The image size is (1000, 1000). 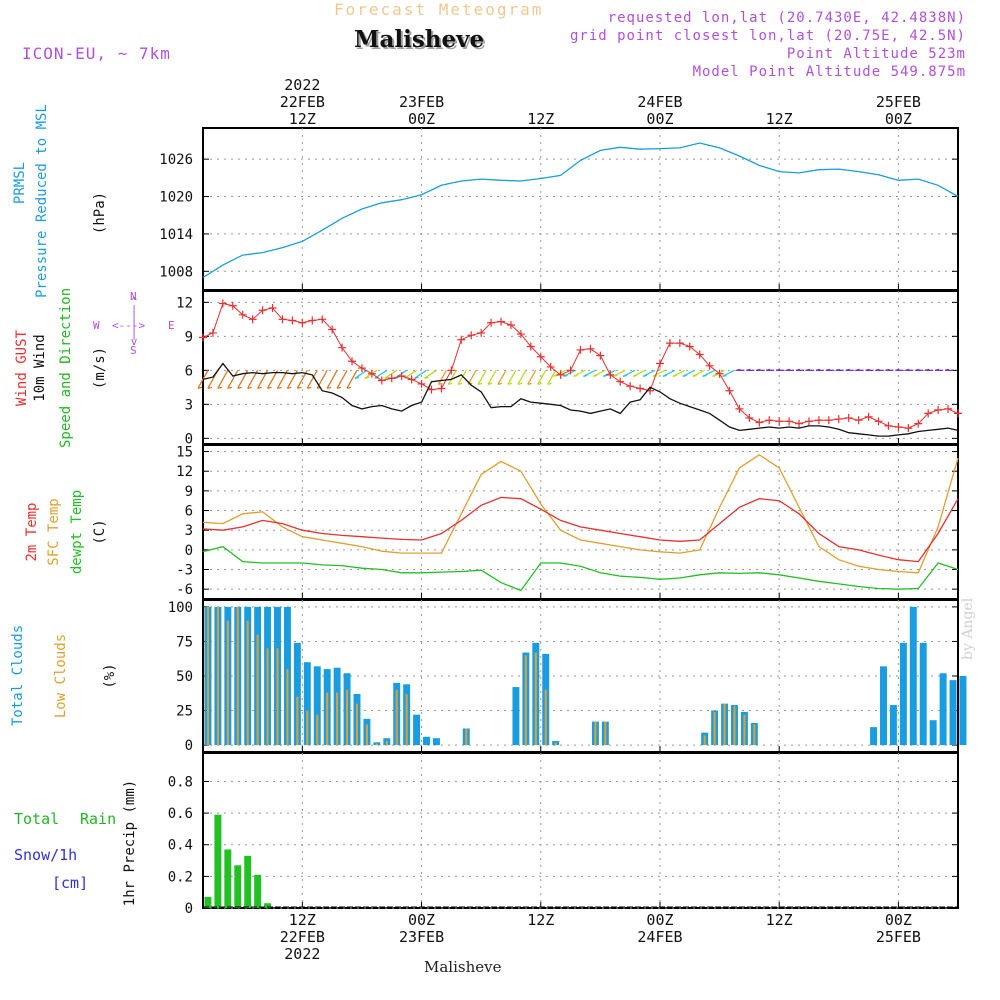 I want to click on wind-speed-line, so click(x=580, y=399).